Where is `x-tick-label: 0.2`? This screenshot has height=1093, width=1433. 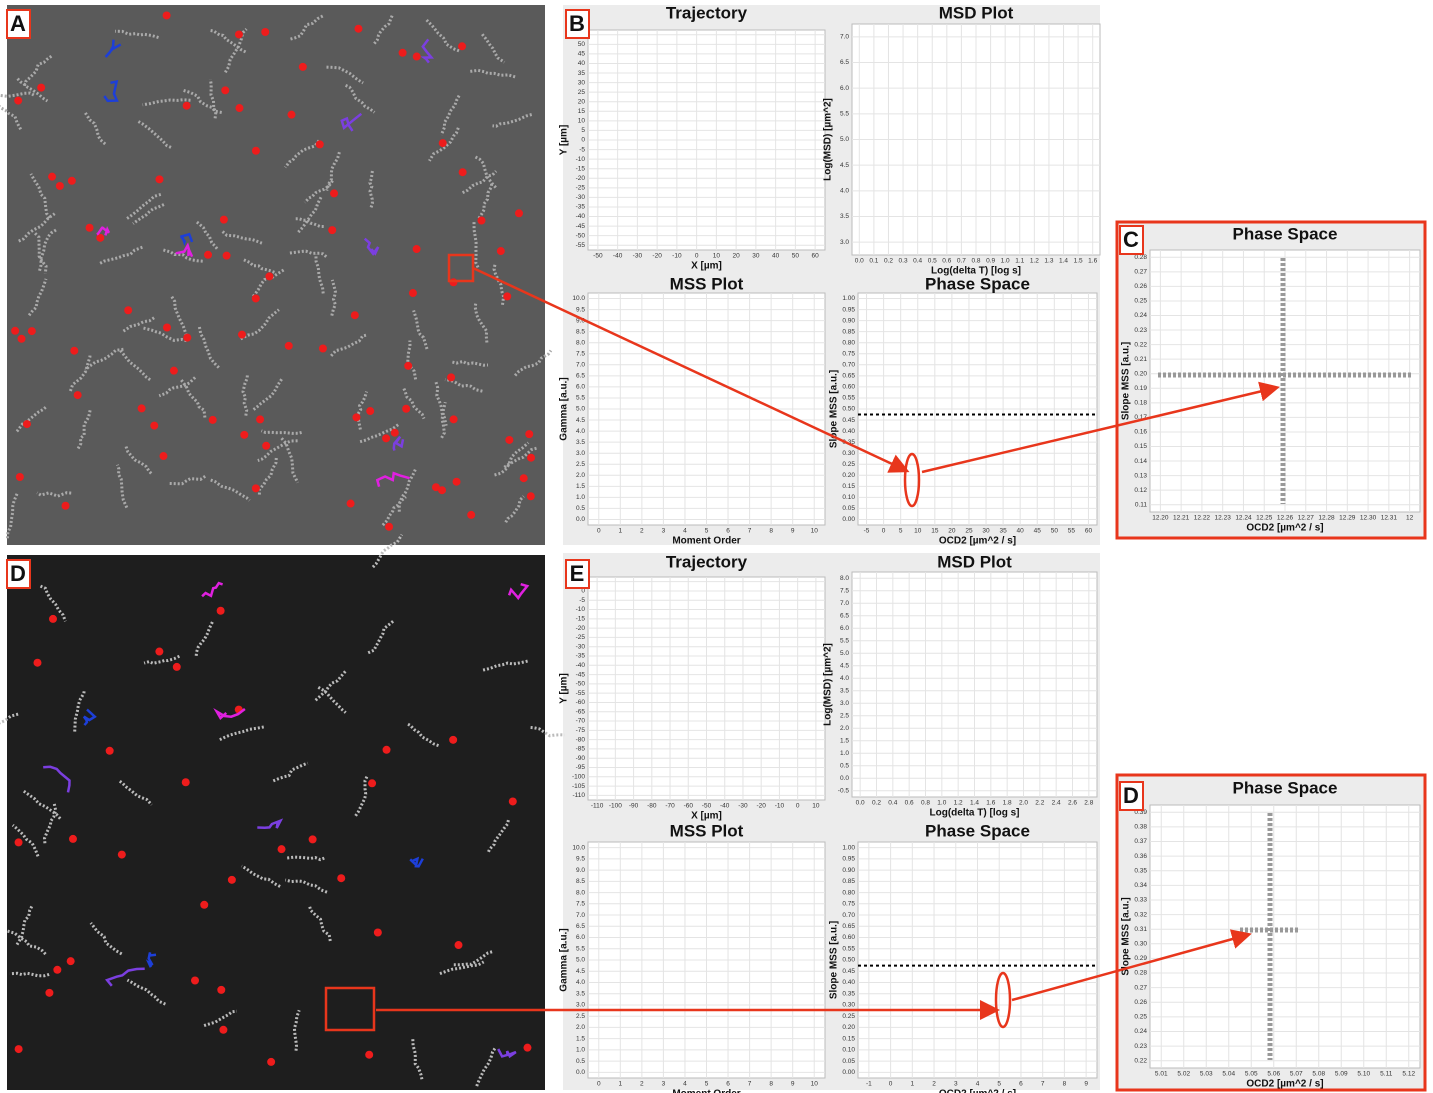 x-tick-label: 0.2 is located at coordinates (876, 803).